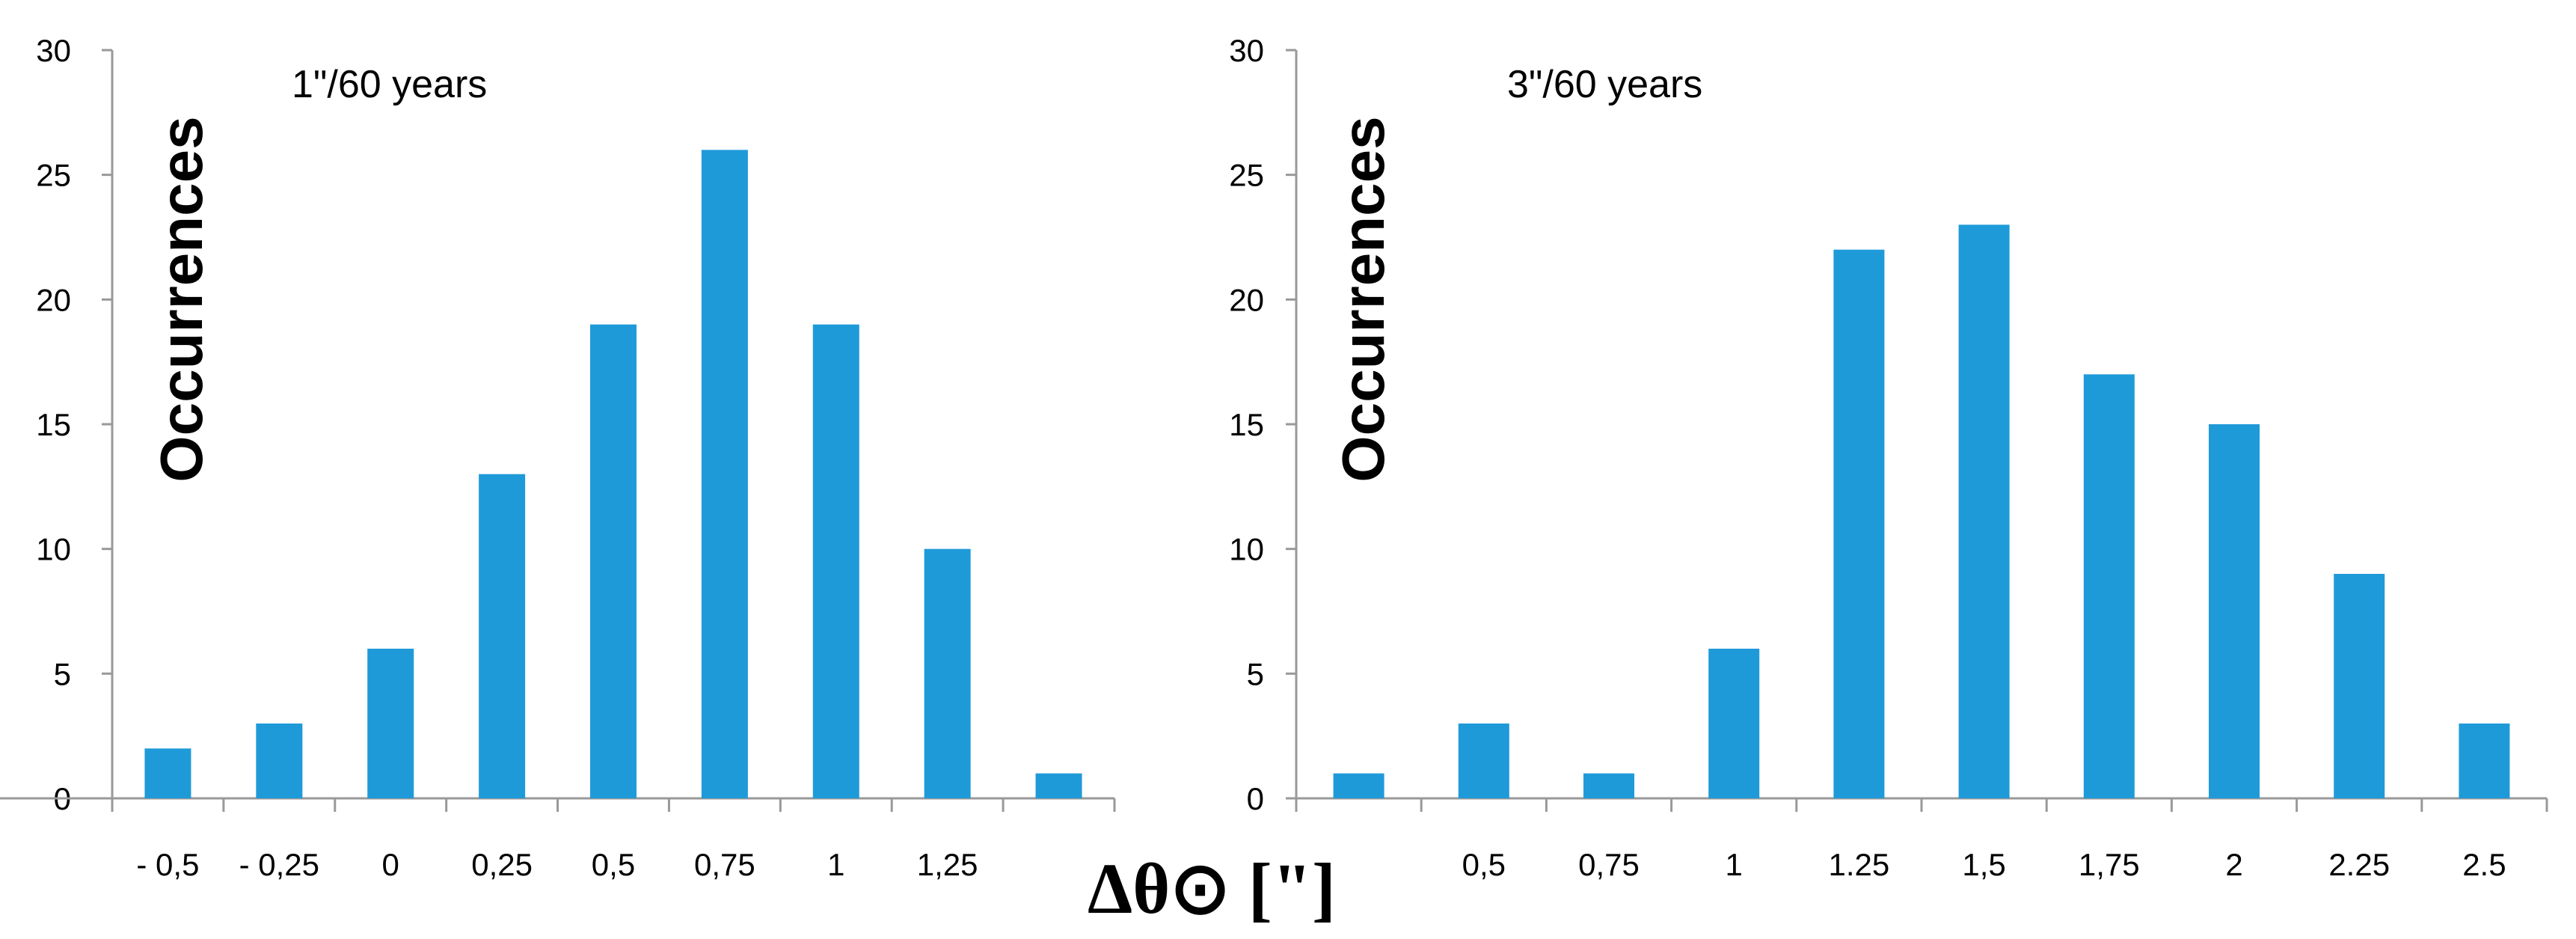 The image size is (2576, 939). What do you see at coordinates (2233, 864) in the screenshot?
I see `x-tick-label: 2` at bounding box center [2233, 864].